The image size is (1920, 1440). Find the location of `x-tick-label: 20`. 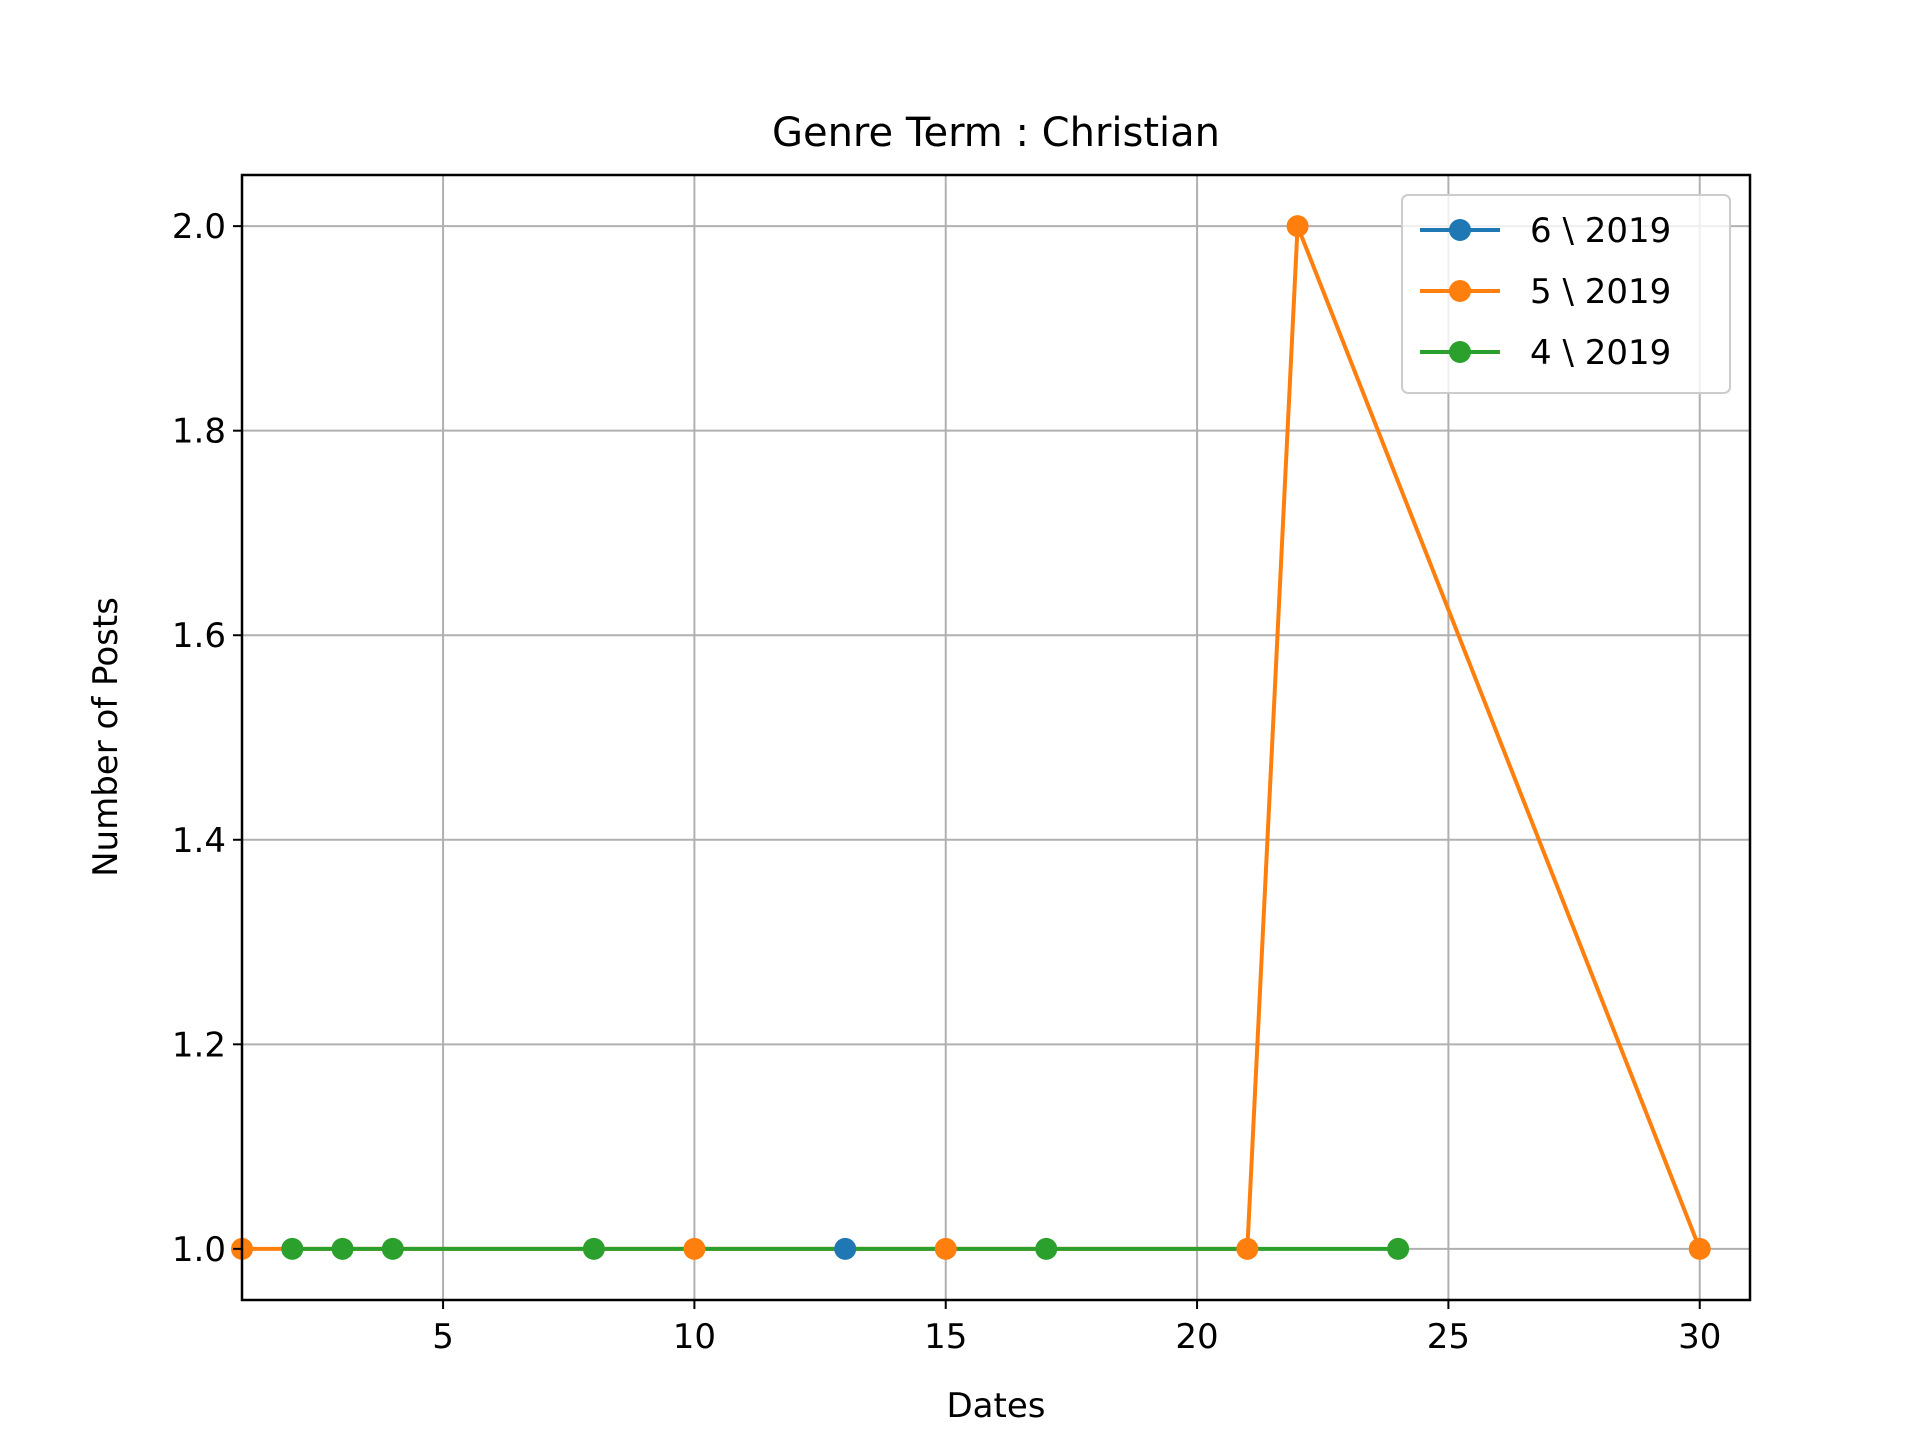

x-tick-label: 20 is located at coordinates (1196, 1337).